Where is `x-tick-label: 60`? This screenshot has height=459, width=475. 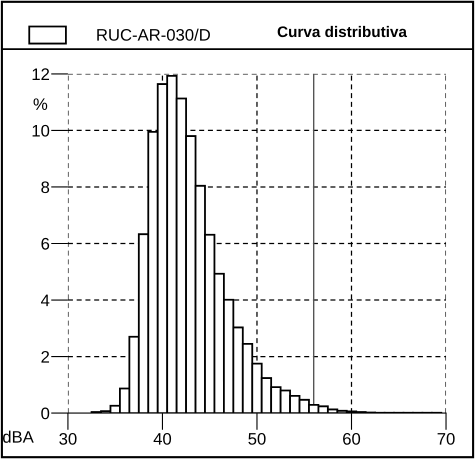
x-tick-label: 60 is located at coordinates (351, 438).